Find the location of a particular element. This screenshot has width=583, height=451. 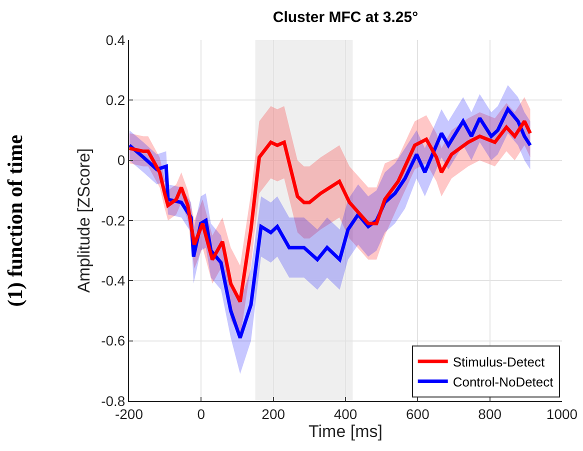

legend-label: Stimulus-Detect is located at coordinates (498, 362).